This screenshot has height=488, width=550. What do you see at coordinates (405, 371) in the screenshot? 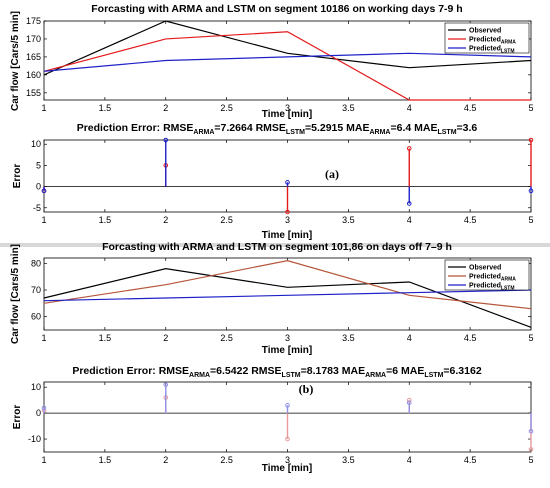
I see `title-text: =6 MAE` at bounding box center [405, 371].